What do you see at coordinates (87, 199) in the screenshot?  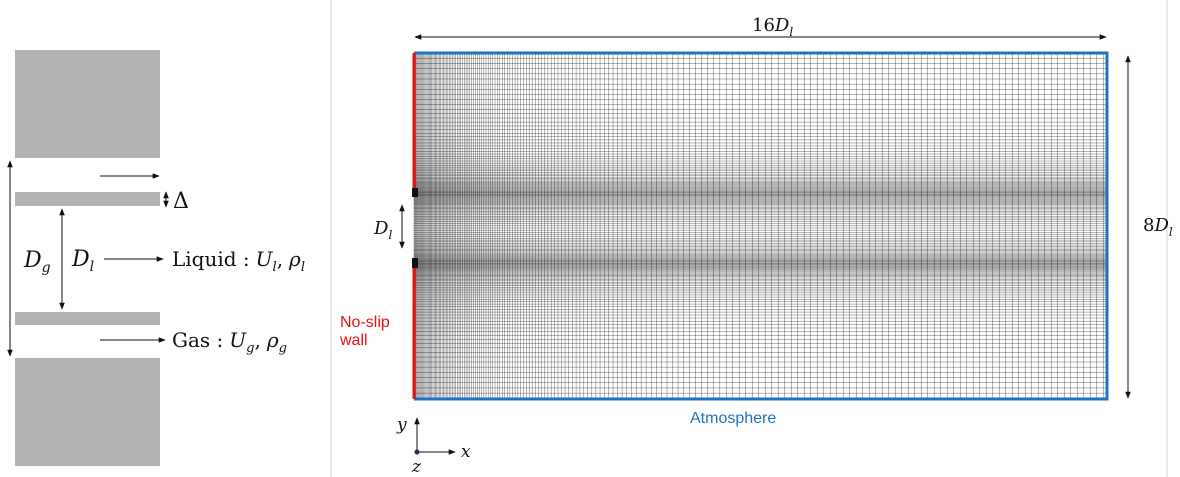 I see `upper-lip-plate` at bounding box center [87, 199].